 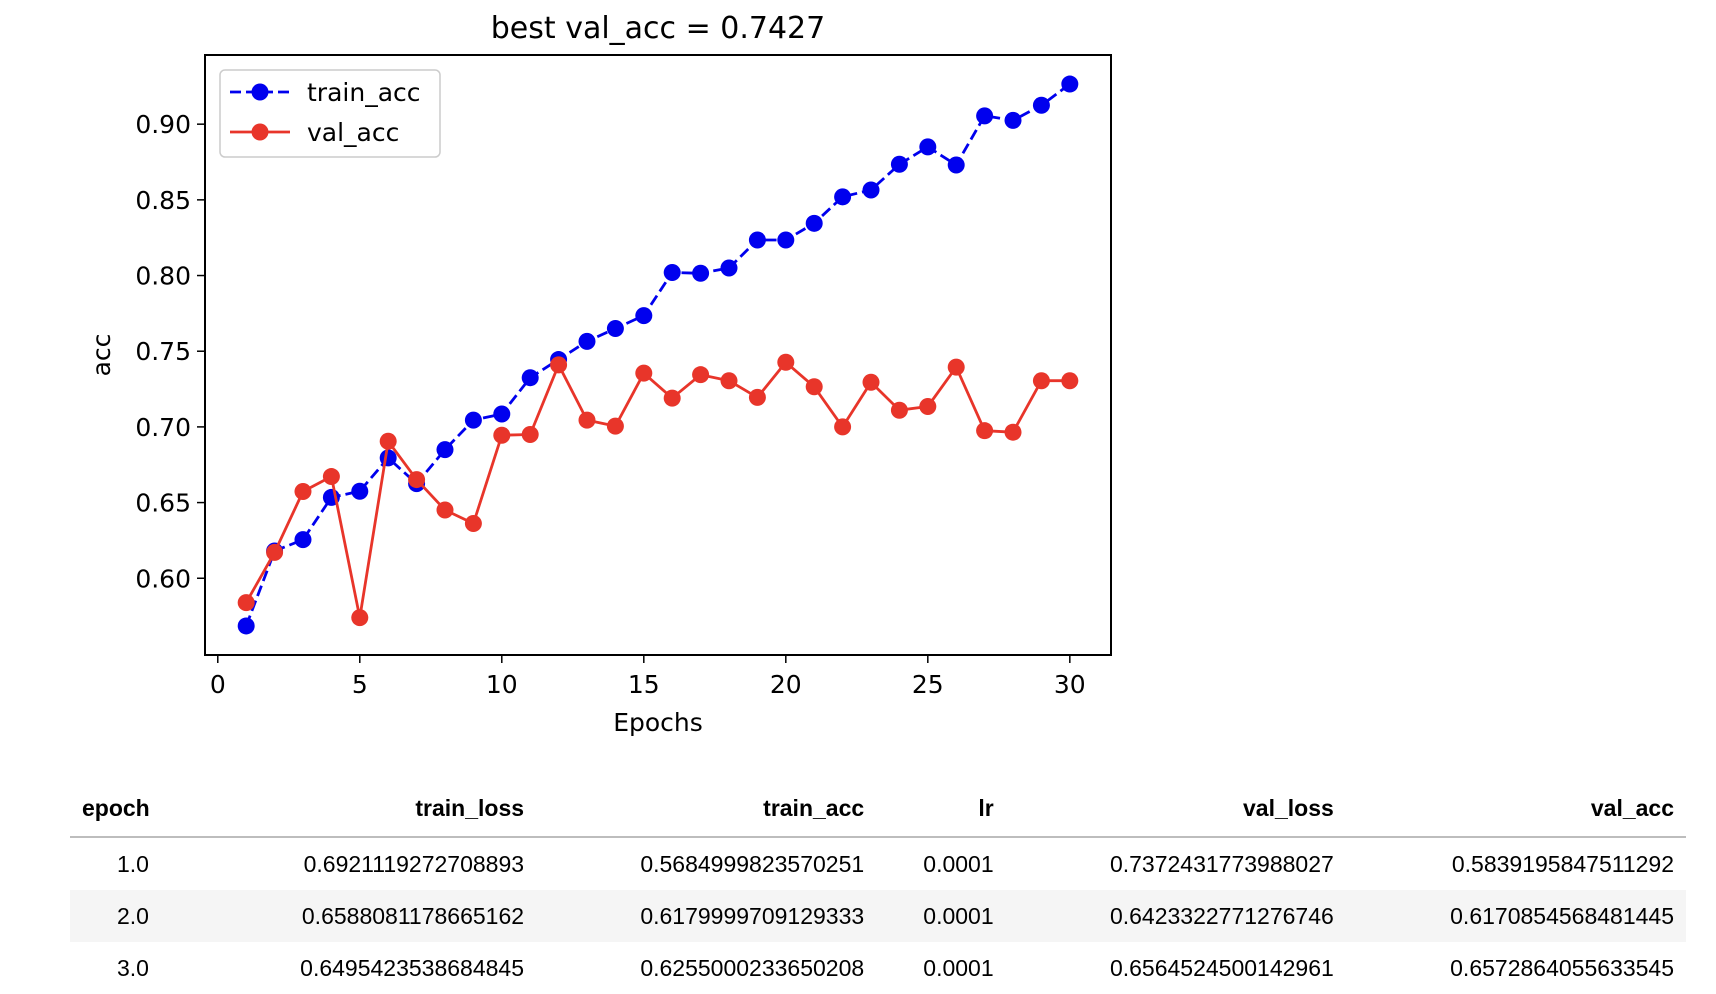 I want to click on cell-epoch: 2.0, so click(x=132, y=915).